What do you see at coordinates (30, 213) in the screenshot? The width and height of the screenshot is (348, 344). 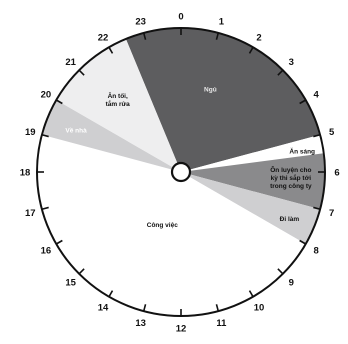 I see `hour-label-17: 17` at bounding box center [30, 213].